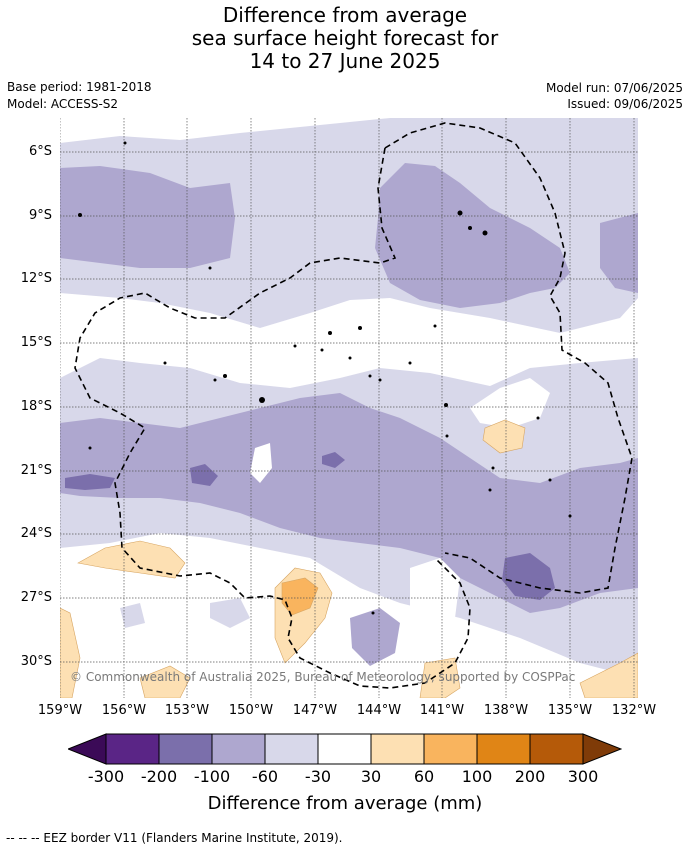 The height and width of the screenshot is (850, 690). What do you see at coordinates (602, 749) in the screenshot?
I see `colorbar-extend-high` at bounding box center [602, 749].